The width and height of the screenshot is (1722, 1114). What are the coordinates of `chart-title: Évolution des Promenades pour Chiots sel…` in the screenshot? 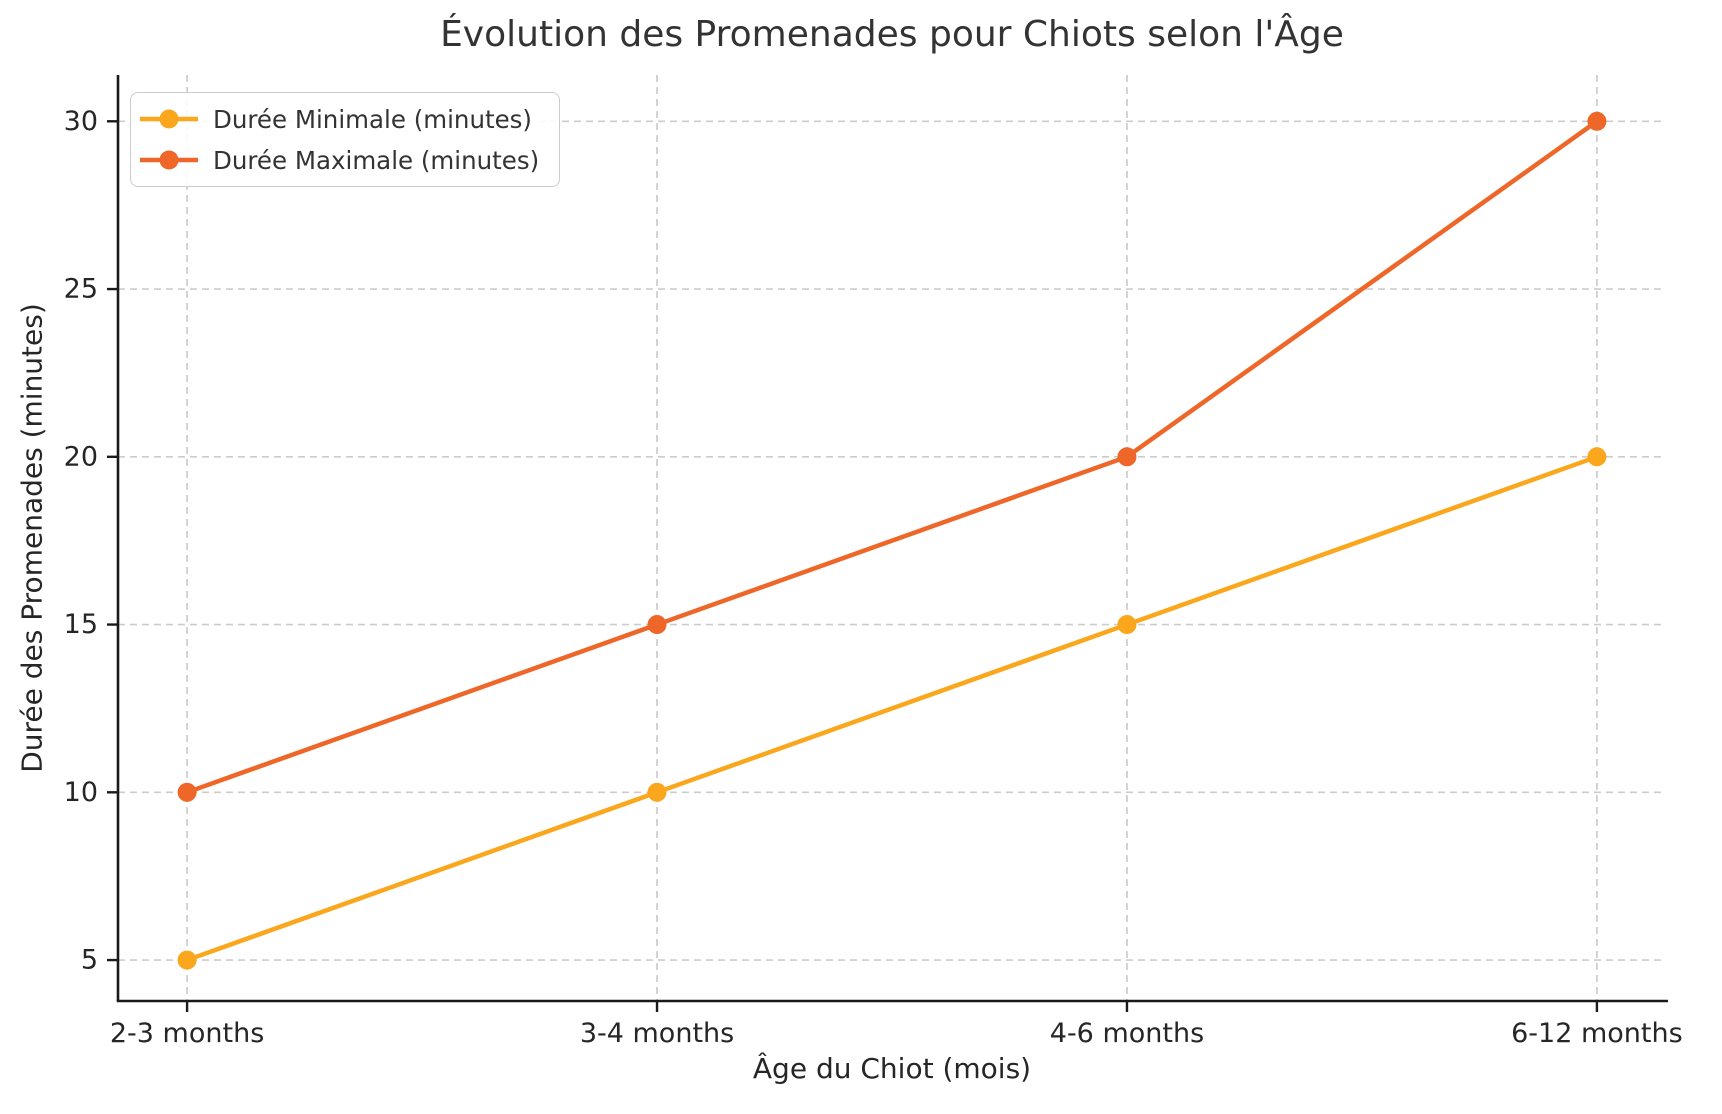 It's located at (892, 34).